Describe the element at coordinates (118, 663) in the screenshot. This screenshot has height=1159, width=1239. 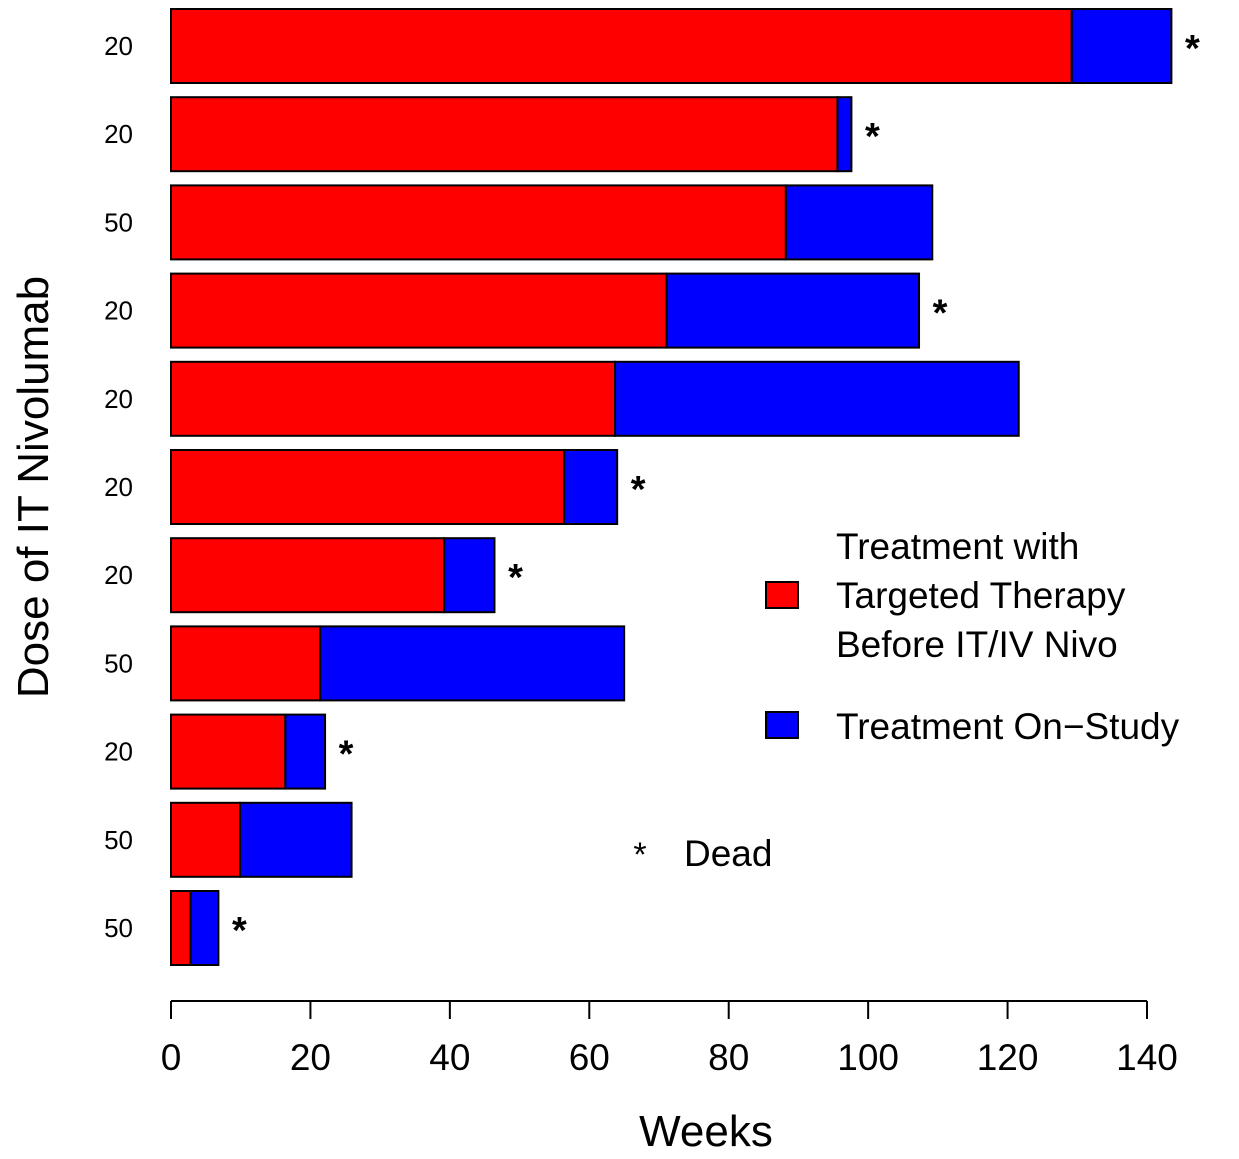
I see `dose-label-8: 50` at that location.